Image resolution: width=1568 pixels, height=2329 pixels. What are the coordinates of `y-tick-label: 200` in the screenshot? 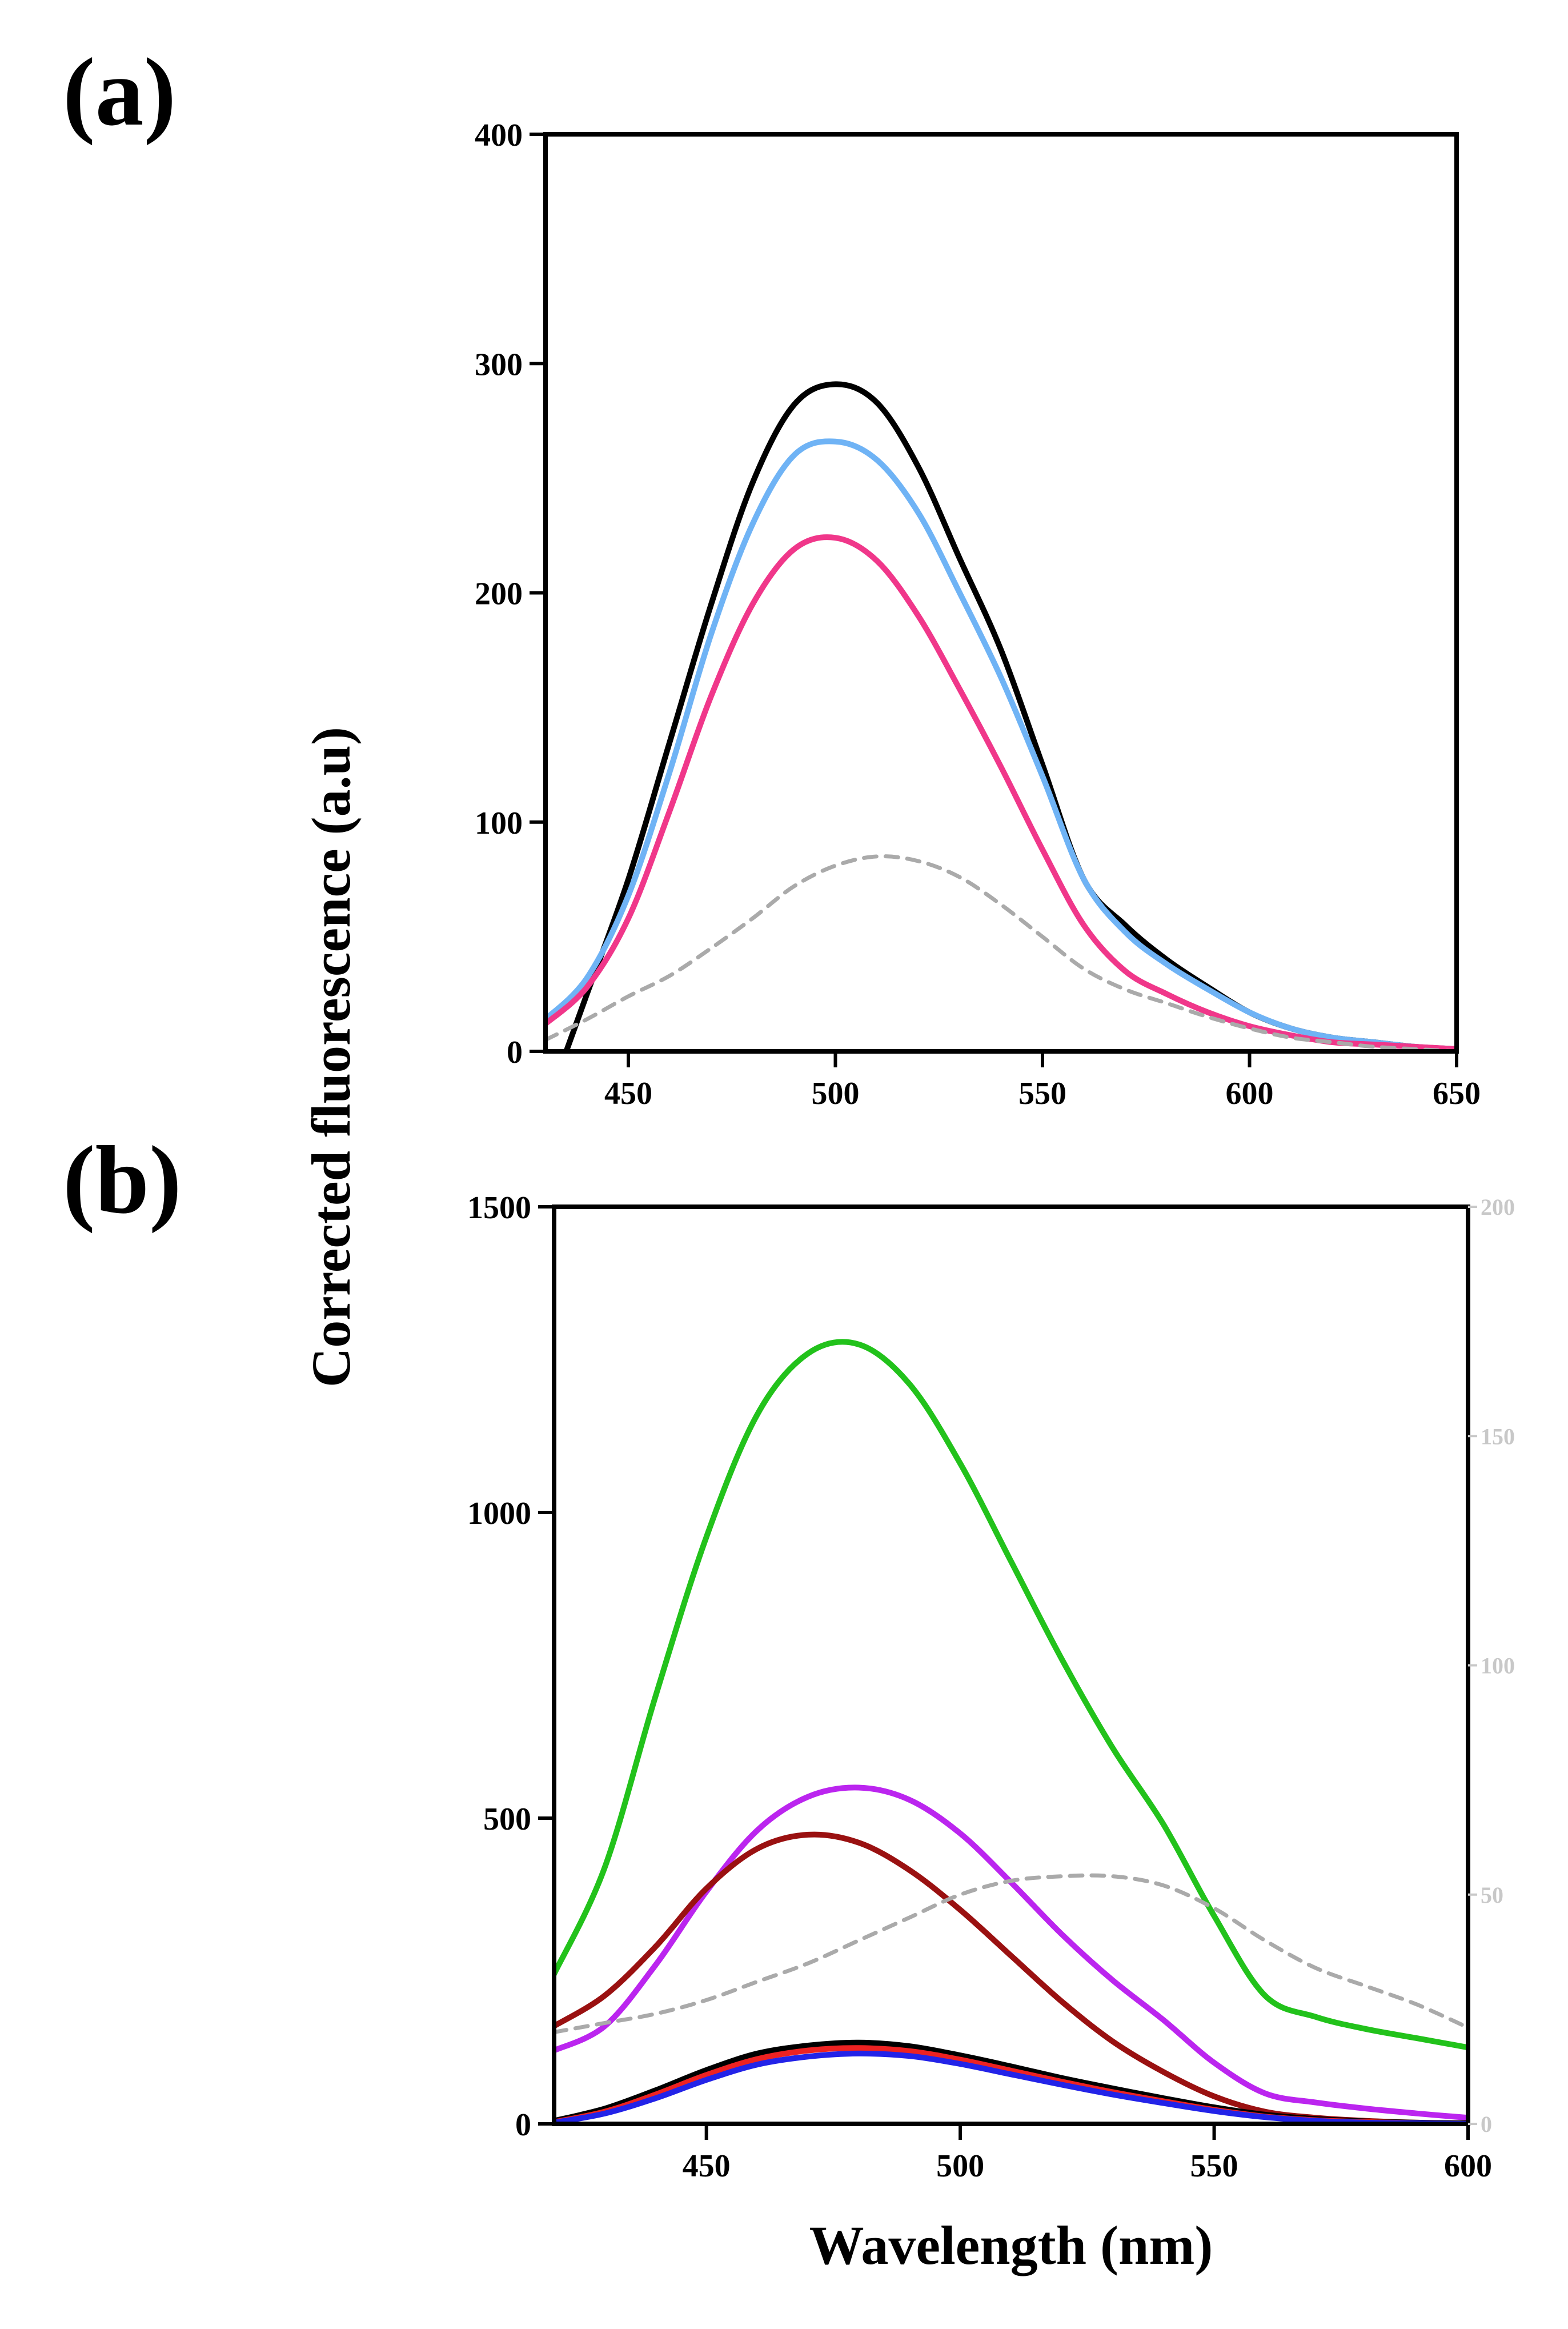 It's located at (499, 594).